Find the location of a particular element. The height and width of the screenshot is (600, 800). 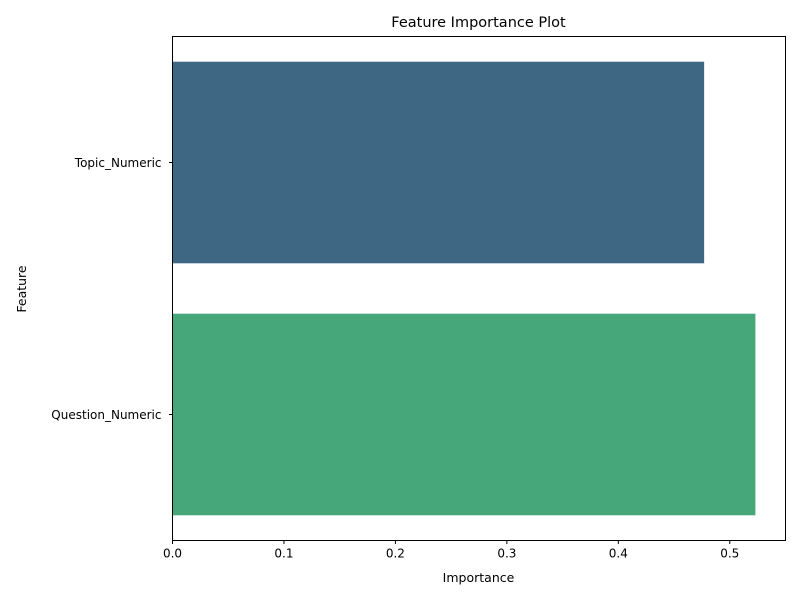

x-axis-ticks: 0.0 0.1 0.2 0.3 0.4 0.5 is located at coordinates (451, 550).